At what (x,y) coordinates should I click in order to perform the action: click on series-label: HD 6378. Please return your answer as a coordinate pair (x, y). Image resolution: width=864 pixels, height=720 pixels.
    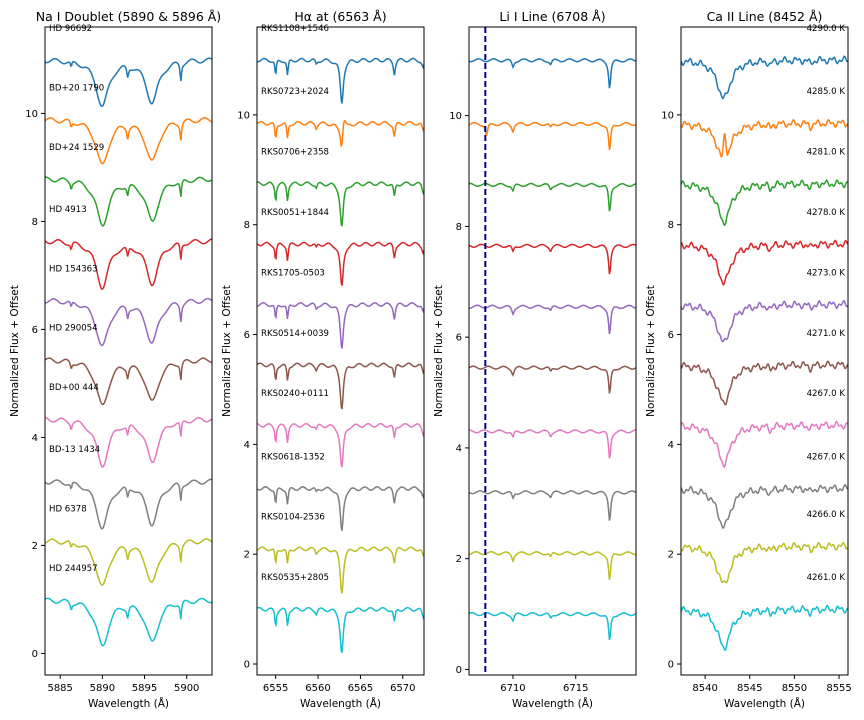
    Looking at the image, I should click on (68, 510).